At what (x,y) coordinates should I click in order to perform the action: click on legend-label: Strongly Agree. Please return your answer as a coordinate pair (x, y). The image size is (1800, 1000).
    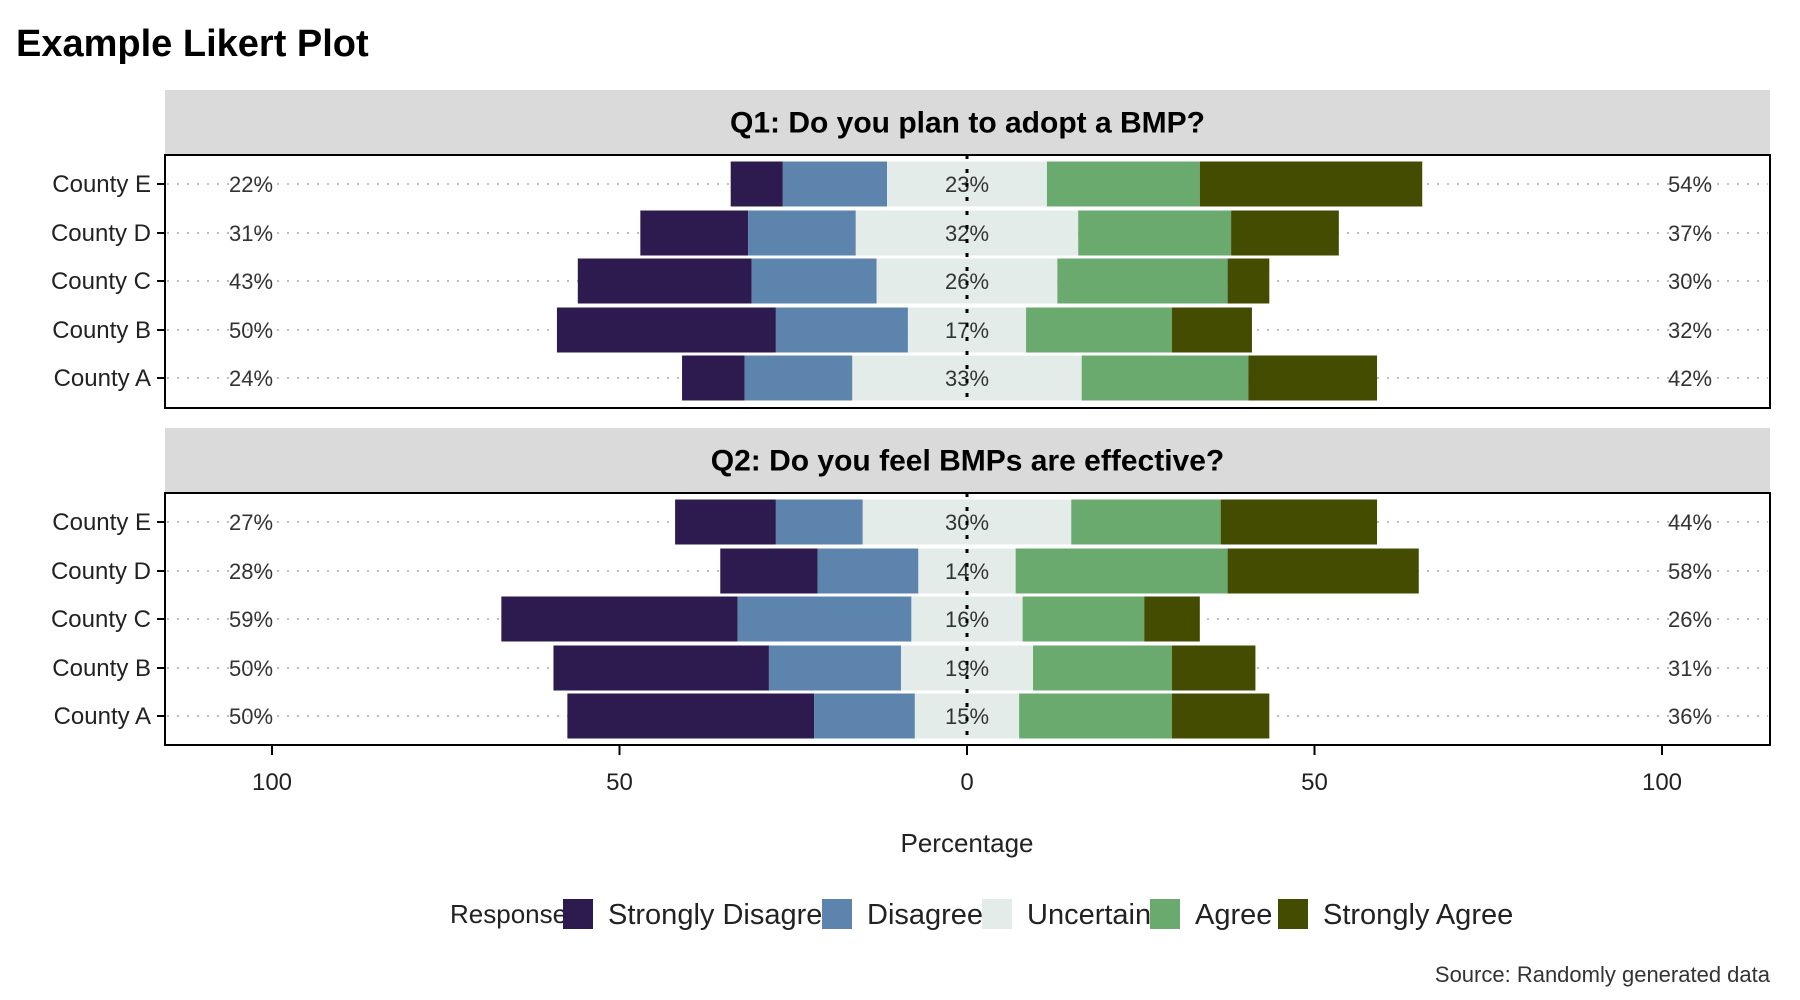
    Looking at the image, I should click on (1418, 915).